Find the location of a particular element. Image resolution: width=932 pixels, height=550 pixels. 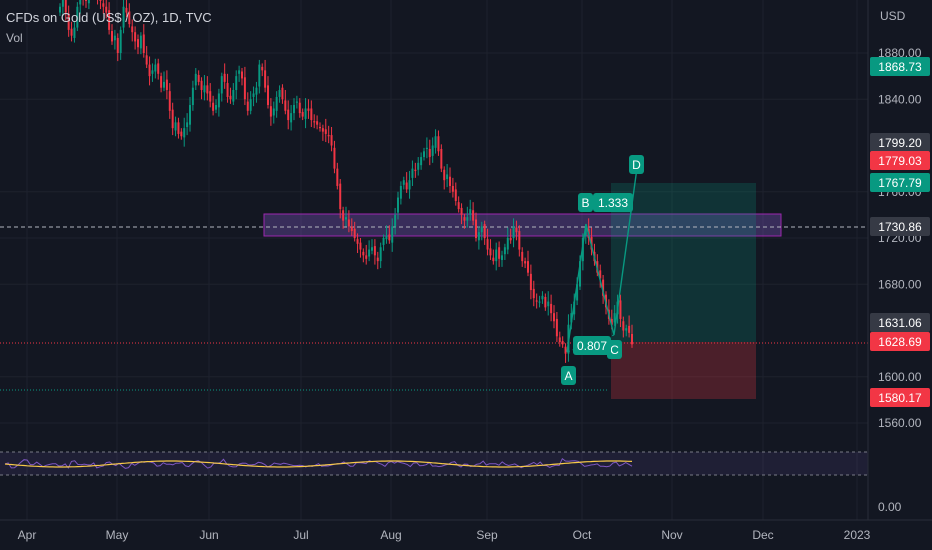

ratio-bd-label: 1.333 is located at coordinates (613, 202).